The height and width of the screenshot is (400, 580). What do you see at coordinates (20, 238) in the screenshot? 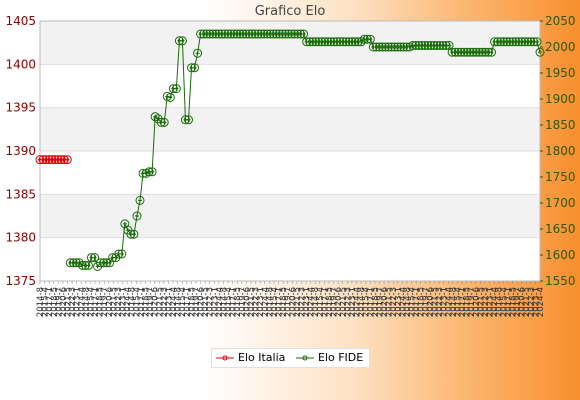
I see `y-left-tick-label: 1380` at bounding box center [20, 238].